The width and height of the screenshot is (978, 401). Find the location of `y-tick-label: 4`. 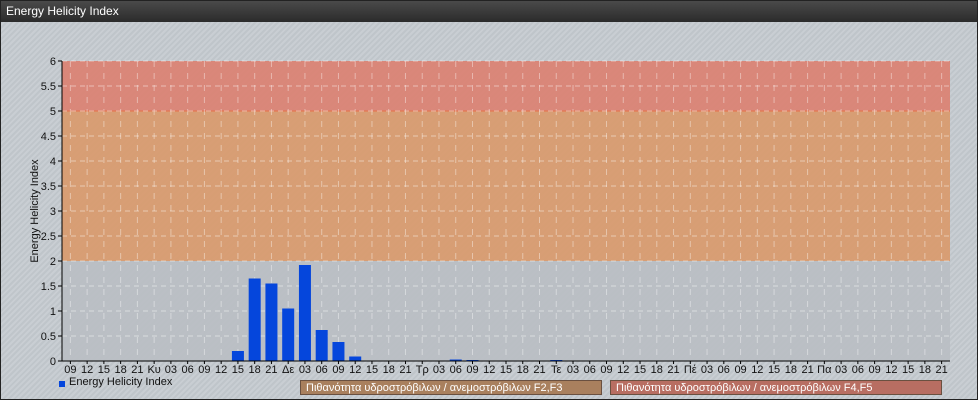

y-tick-label: 4 is located at coordinates (53, 162).